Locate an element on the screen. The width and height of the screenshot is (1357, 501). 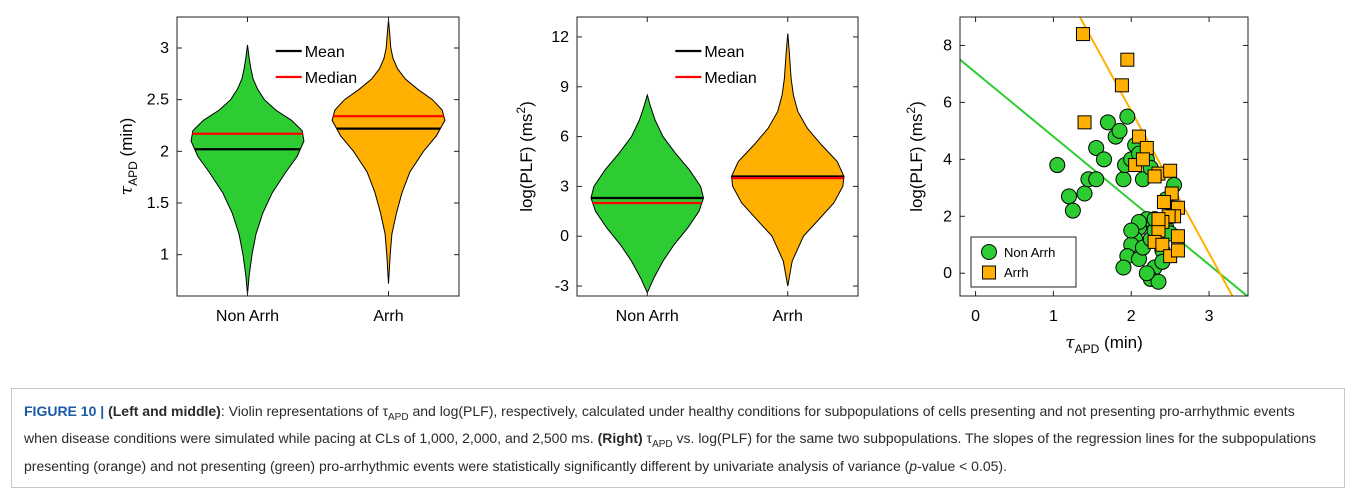
y-tick-label: 4 is located at coordinates (947, 159).